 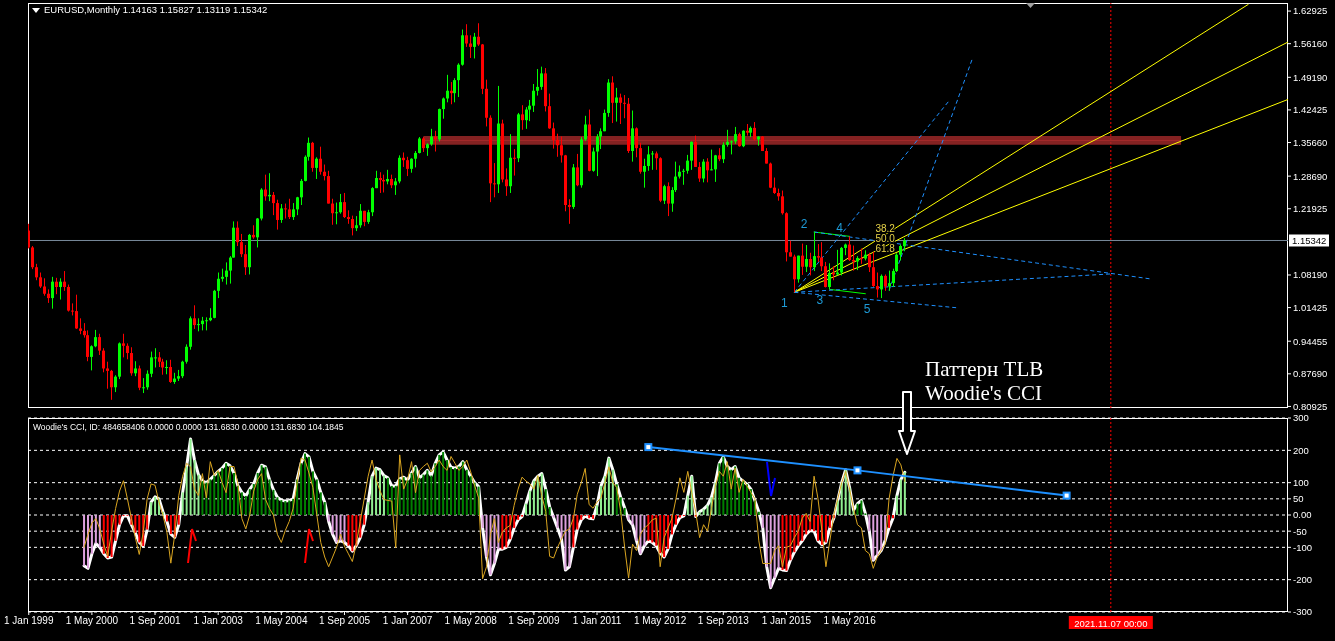 I want to click on x-tick-label: 1 May 2008, so click(x=471, y=621).